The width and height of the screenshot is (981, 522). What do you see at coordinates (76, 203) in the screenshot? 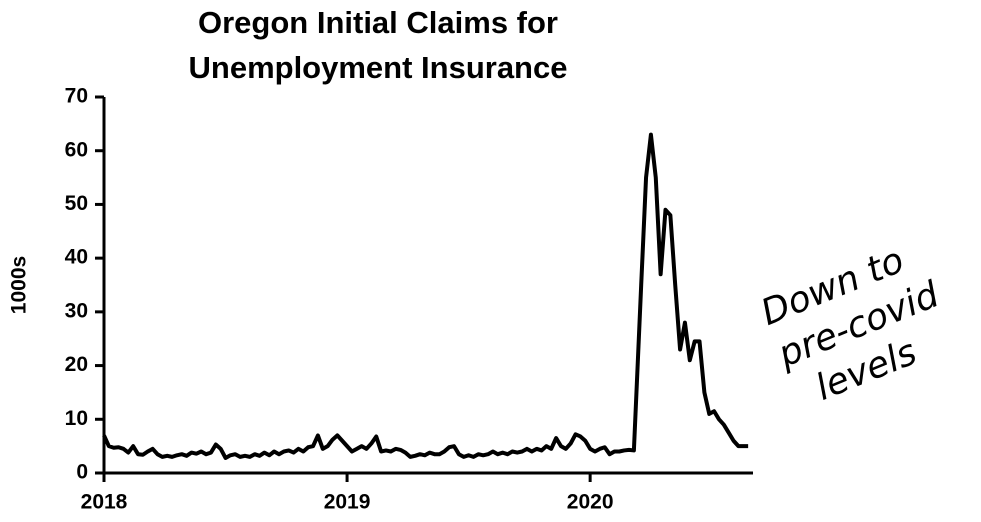
I see `y-tick-label: 50` at bounding box center [76, 203].